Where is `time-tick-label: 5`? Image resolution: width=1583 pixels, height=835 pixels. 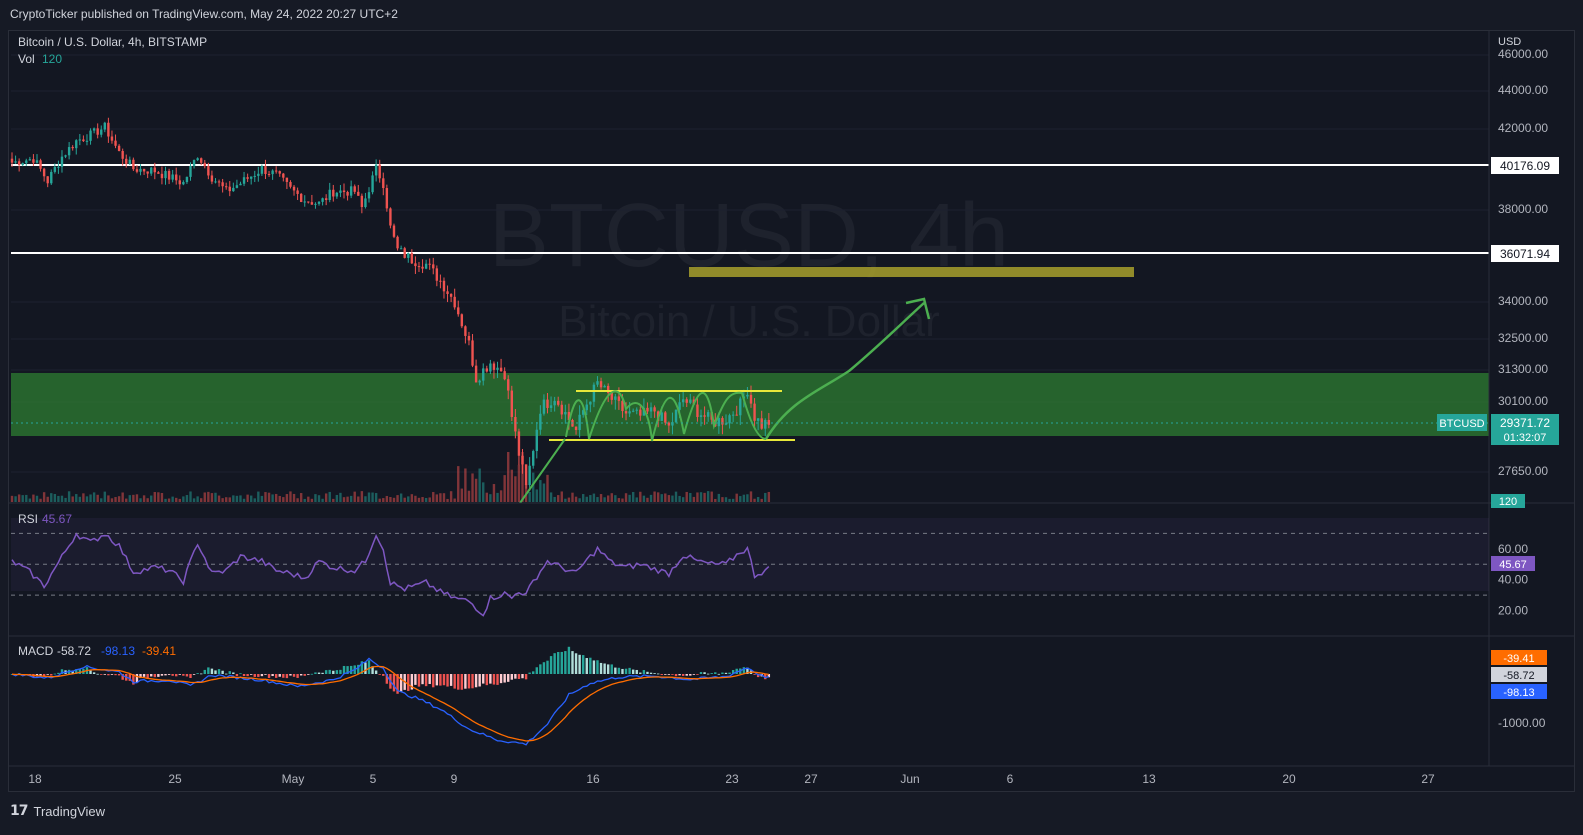
time-tick-label: 5 is located at coordinates (373, 779).